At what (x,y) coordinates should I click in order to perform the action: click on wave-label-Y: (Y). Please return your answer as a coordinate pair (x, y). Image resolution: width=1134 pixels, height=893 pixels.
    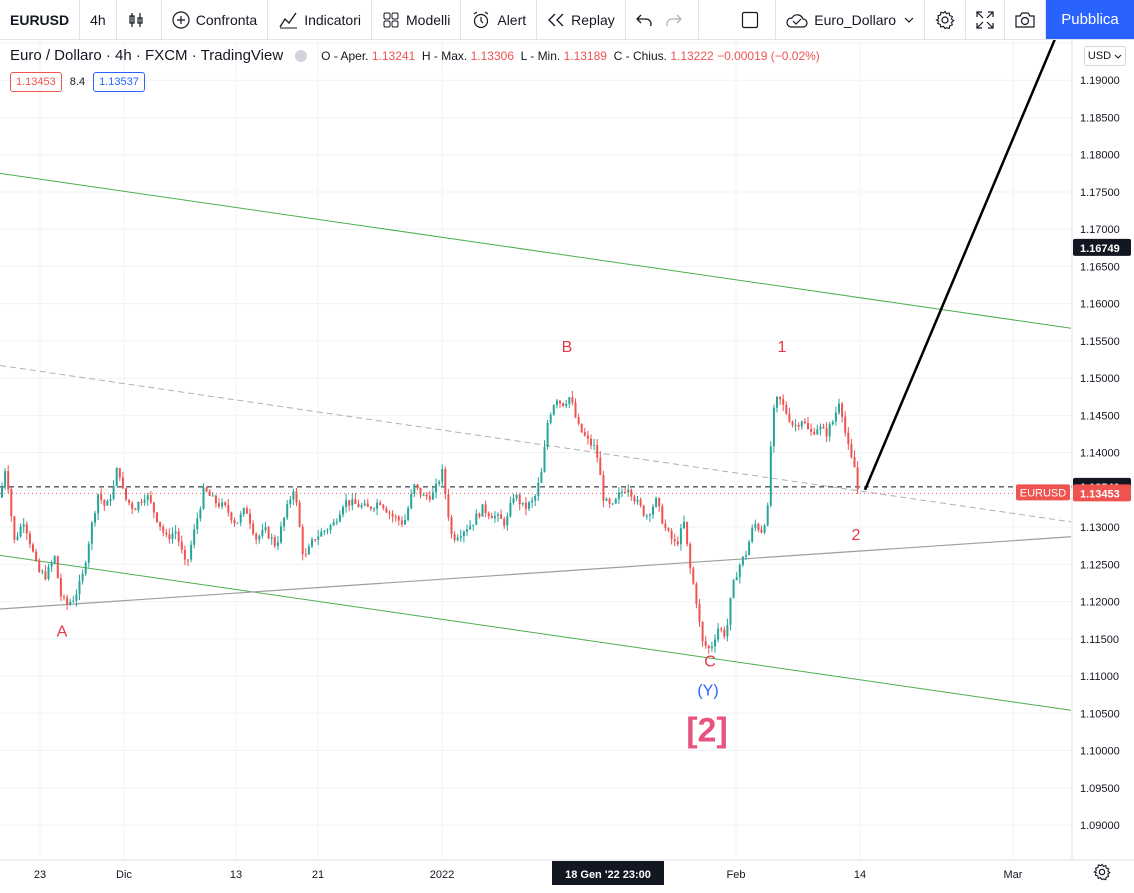
    Looking at the image, I should click on (707, 690).